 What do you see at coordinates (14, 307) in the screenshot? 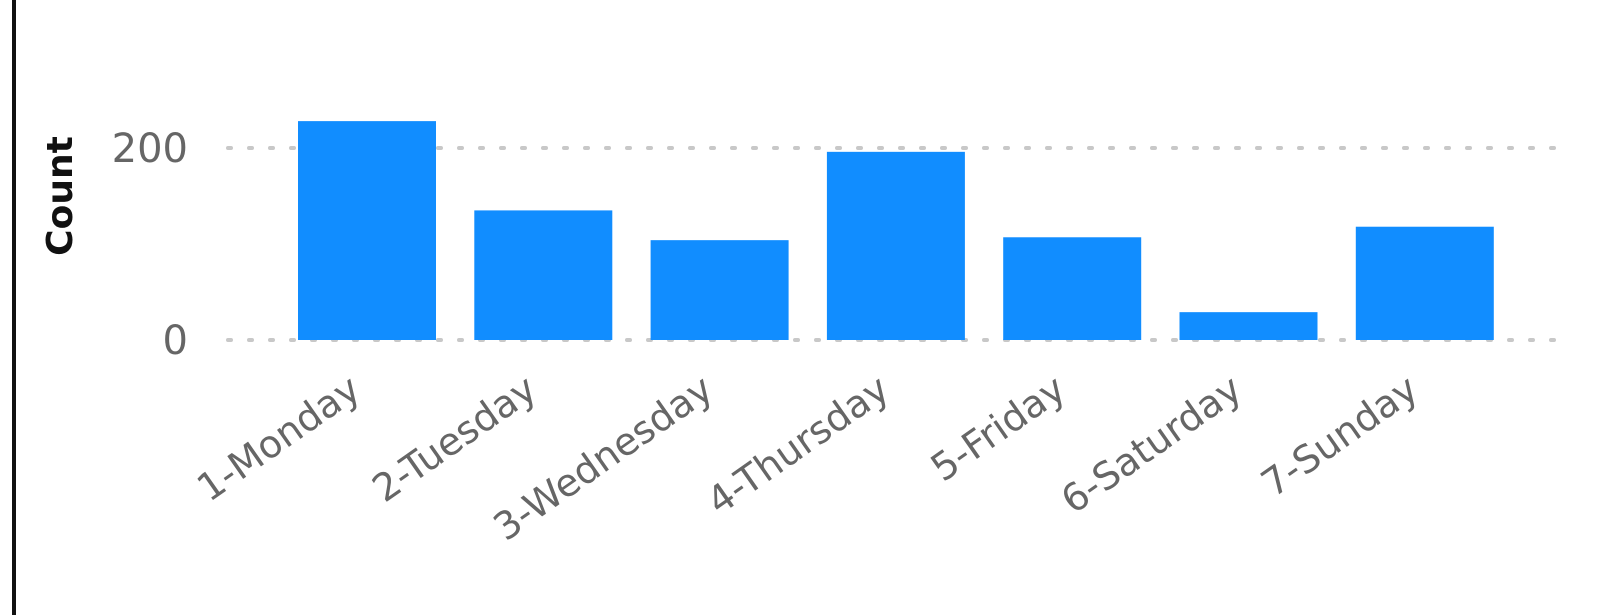
I see `chart-left-border` at bounding box center [14, 307].